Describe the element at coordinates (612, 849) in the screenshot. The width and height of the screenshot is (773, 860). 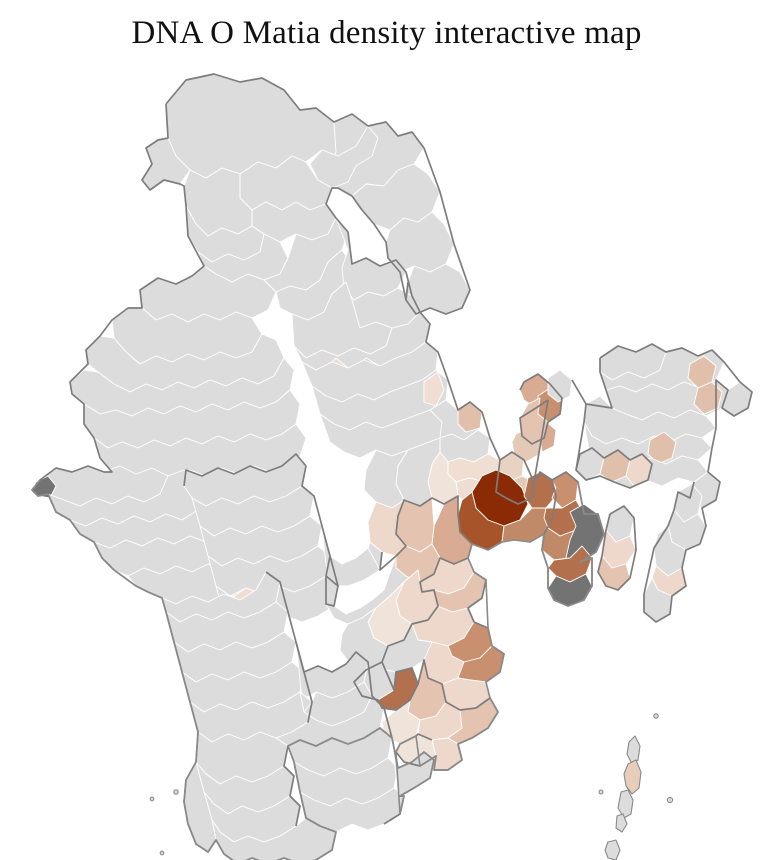
I see `island-little-andaman` at that location.